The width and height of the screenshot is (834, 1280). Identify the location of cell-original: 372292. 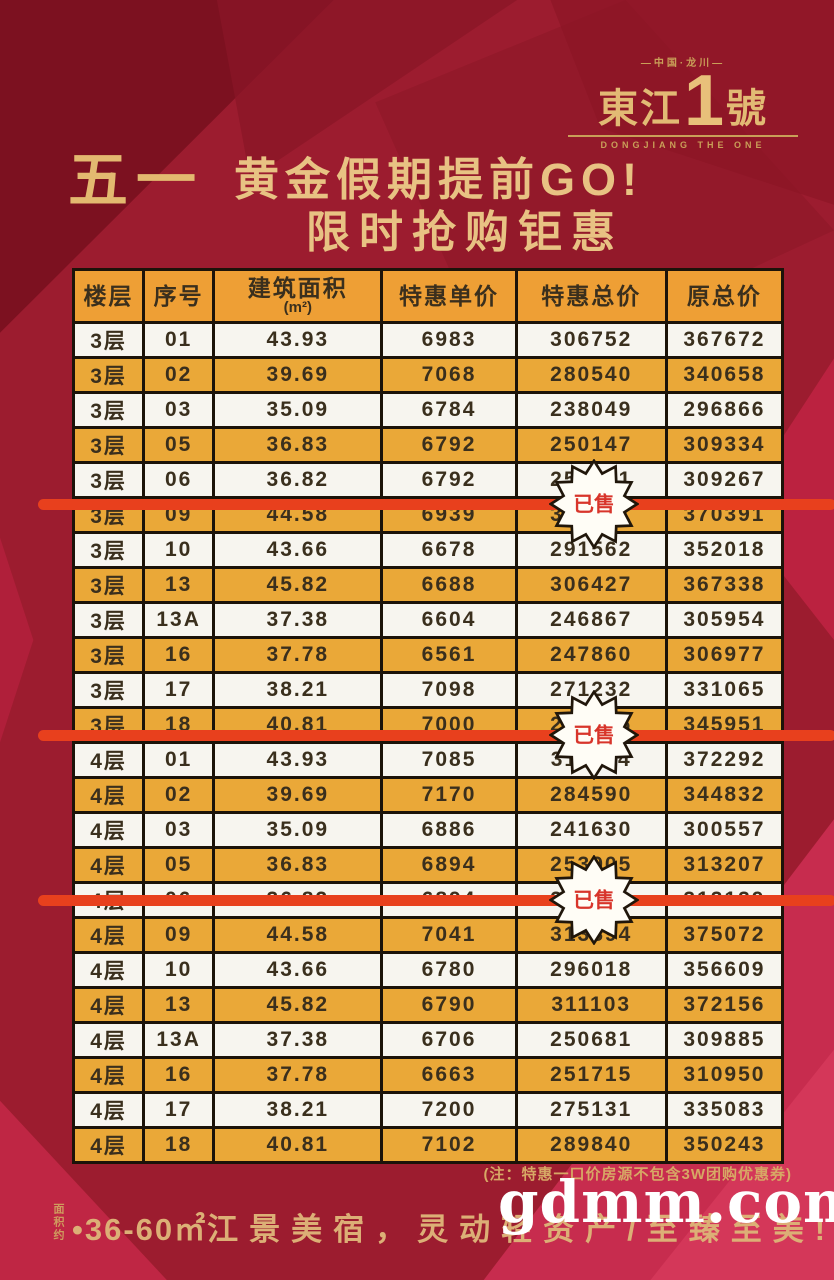
(724, 760).